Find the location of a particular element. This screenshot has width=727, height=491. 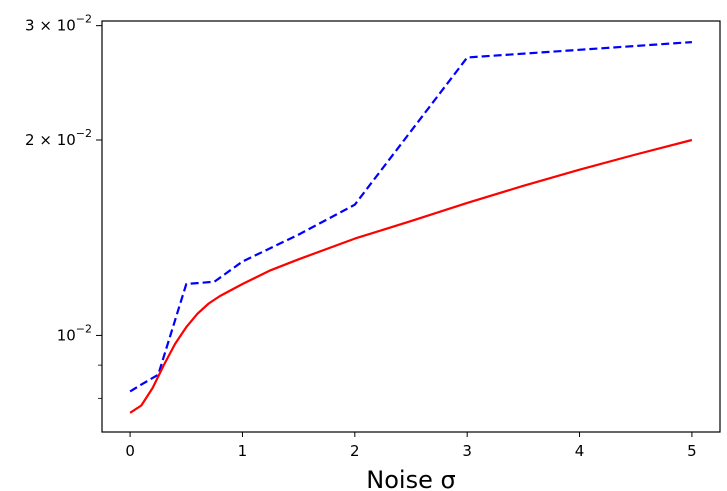

y-axis: 10−2 2 × 10−2 3 × 10−2 is located at coordinates (63, 206).